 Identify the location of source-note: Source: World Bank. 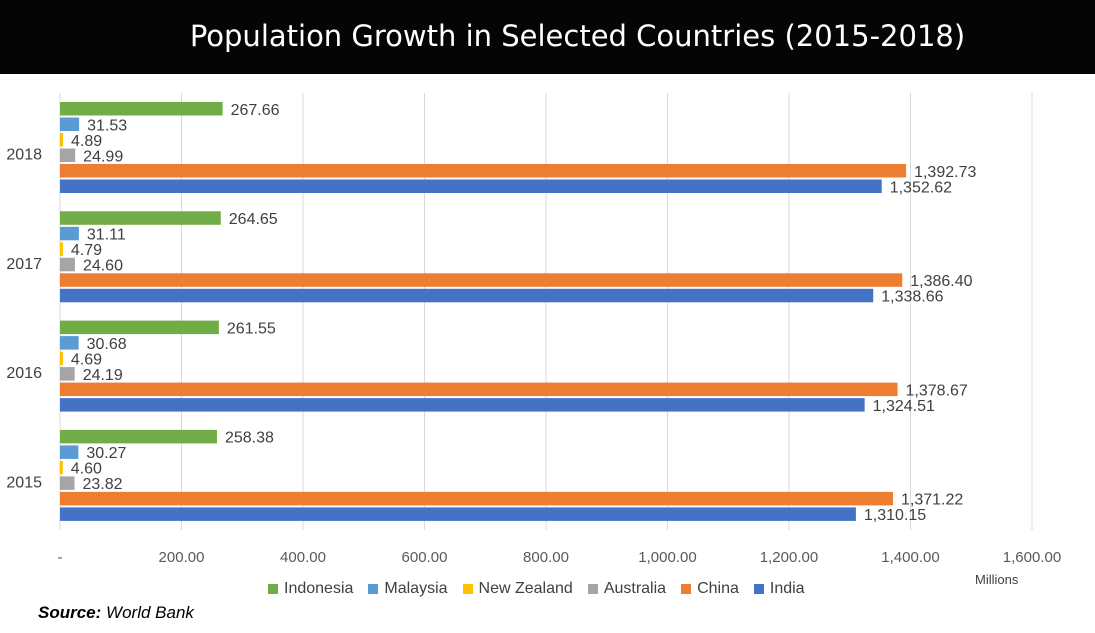
(116, 613).